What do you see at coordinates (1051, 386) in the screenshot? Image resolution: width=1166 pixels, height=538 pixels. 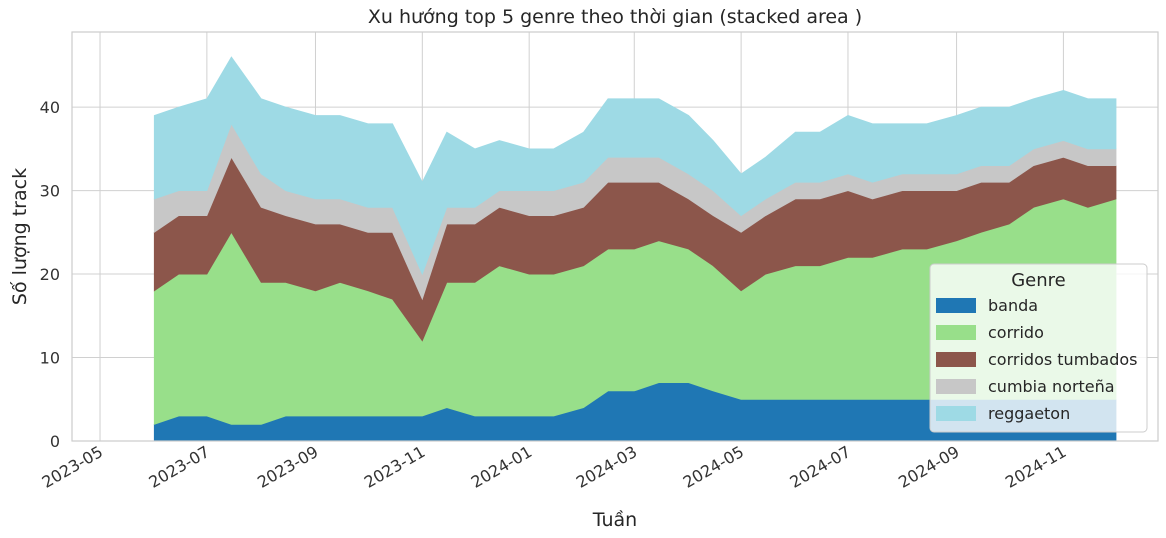 I see `legend-label-cumbia-norteña: cumbia norteña` at bounding box center [1051, 386].